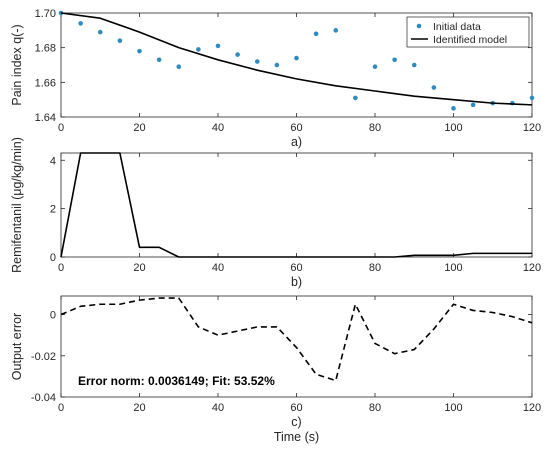 The image size is (550, 459). What do you see at coordinates (296, 437) in the screenshot?
I see `x-axis-label: Time (s)` at bounding box center [296, 437].